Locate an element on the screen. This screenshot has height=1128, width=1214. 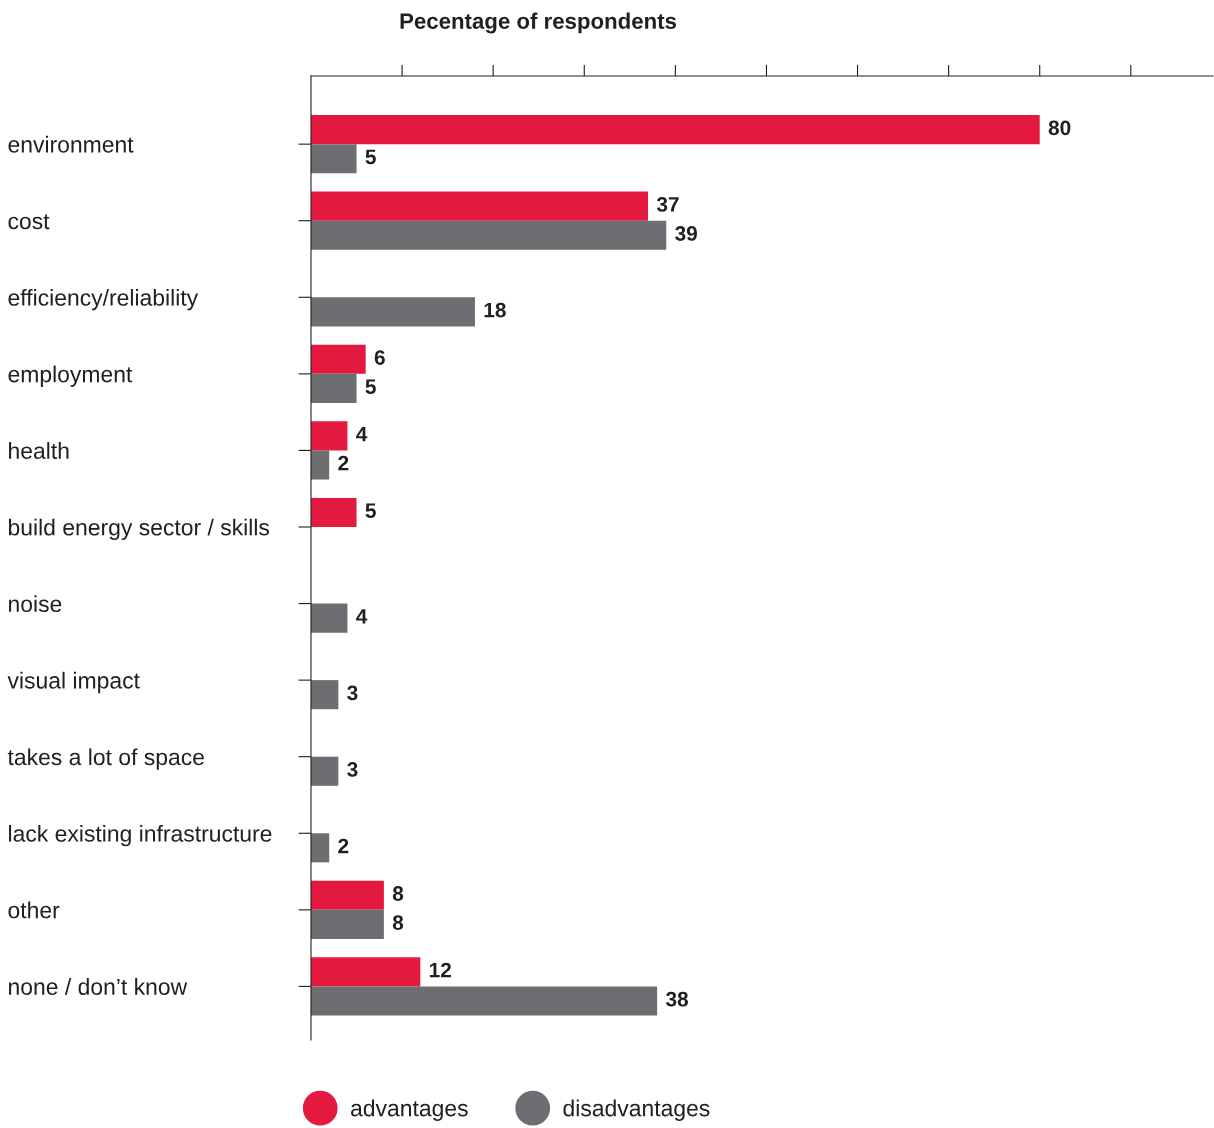
data-label: 37 is located at coordinates (667, 204).